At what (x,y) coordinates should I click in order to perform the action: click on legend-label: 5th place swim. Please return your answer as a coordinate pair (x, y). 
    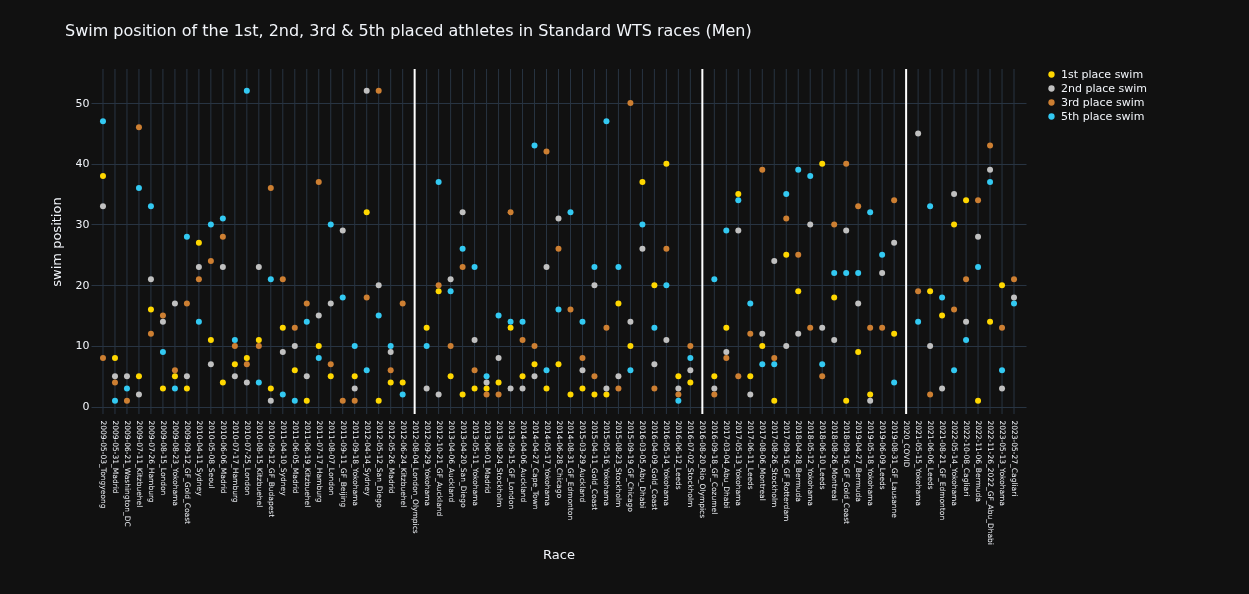
    Looking at the image, I should click on (1103, 116).